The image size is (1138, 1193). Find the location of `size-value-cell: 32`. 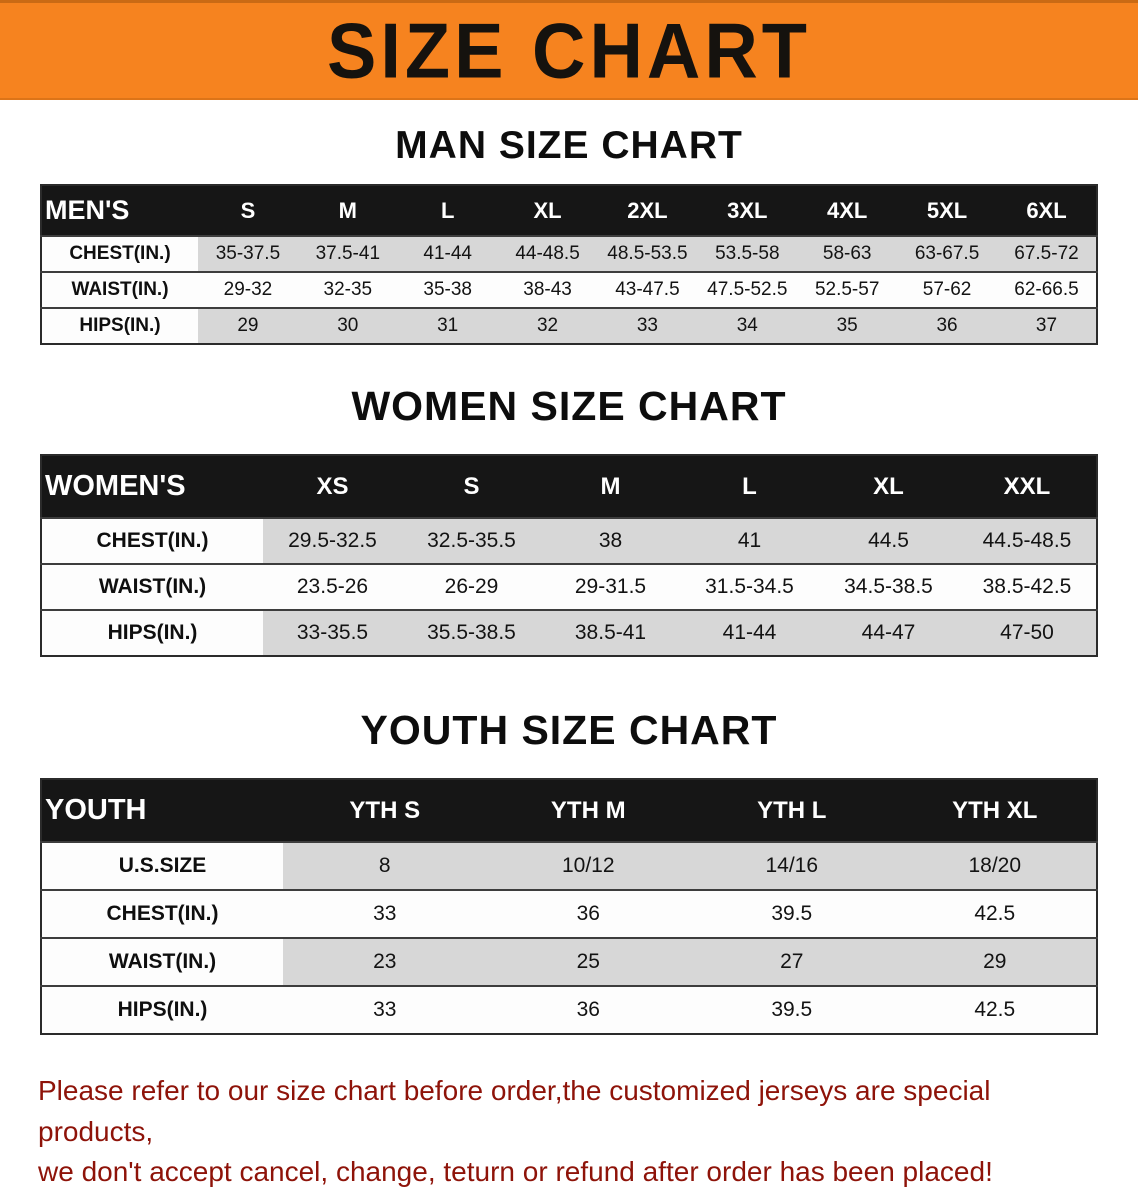

size-value-cell: 32 is located at coordinates (547, 326).